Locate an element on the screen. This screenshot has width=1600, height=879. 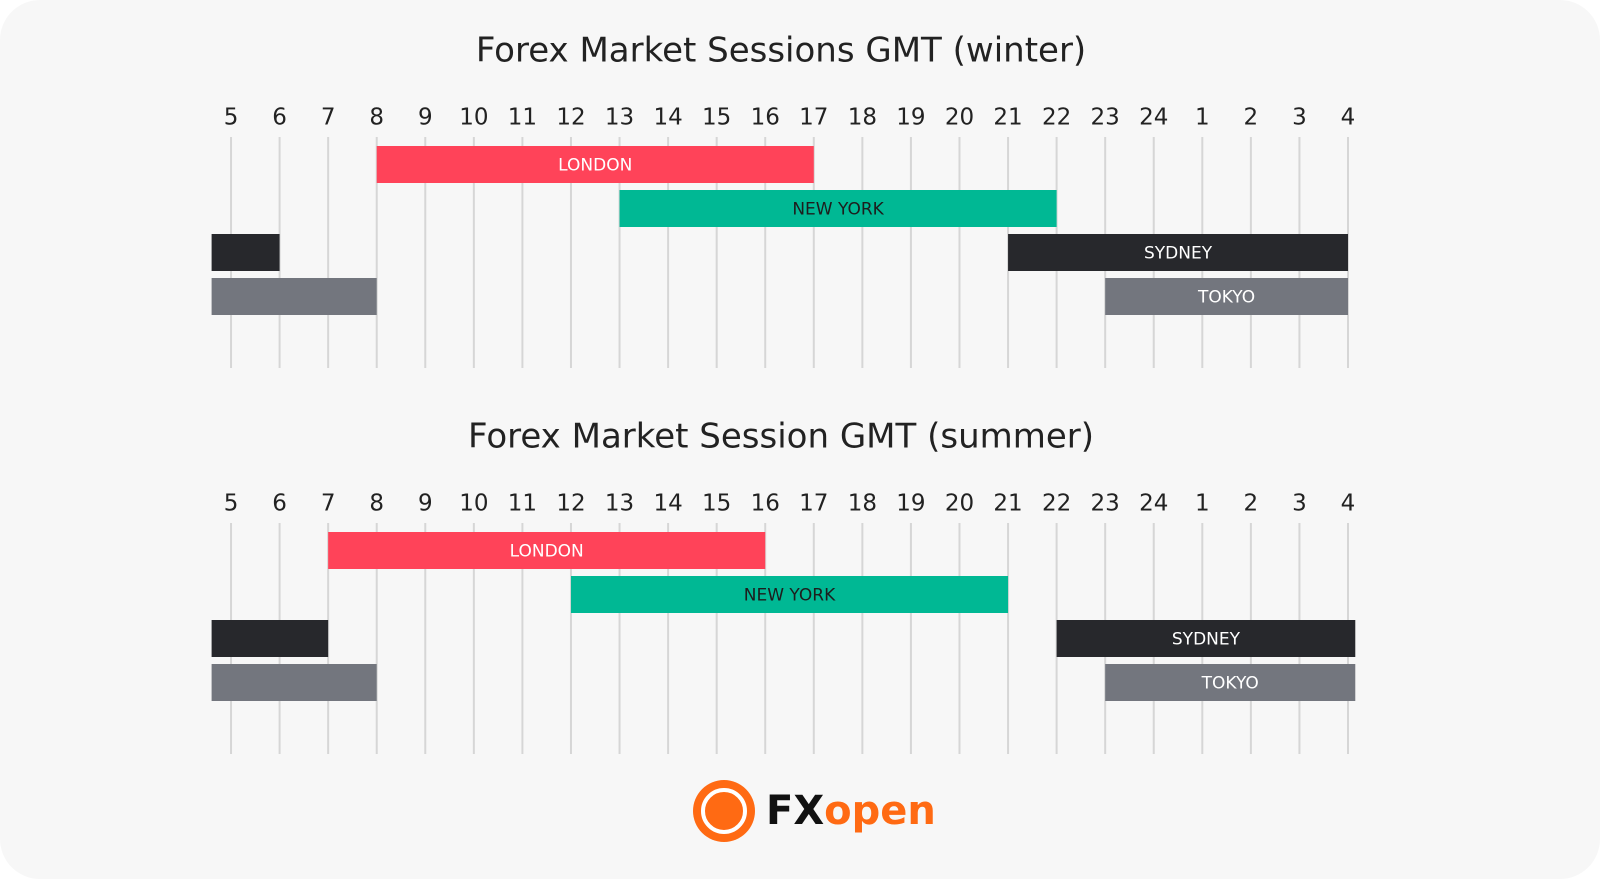
logo: FXopen is located at coordinates (814, 811).